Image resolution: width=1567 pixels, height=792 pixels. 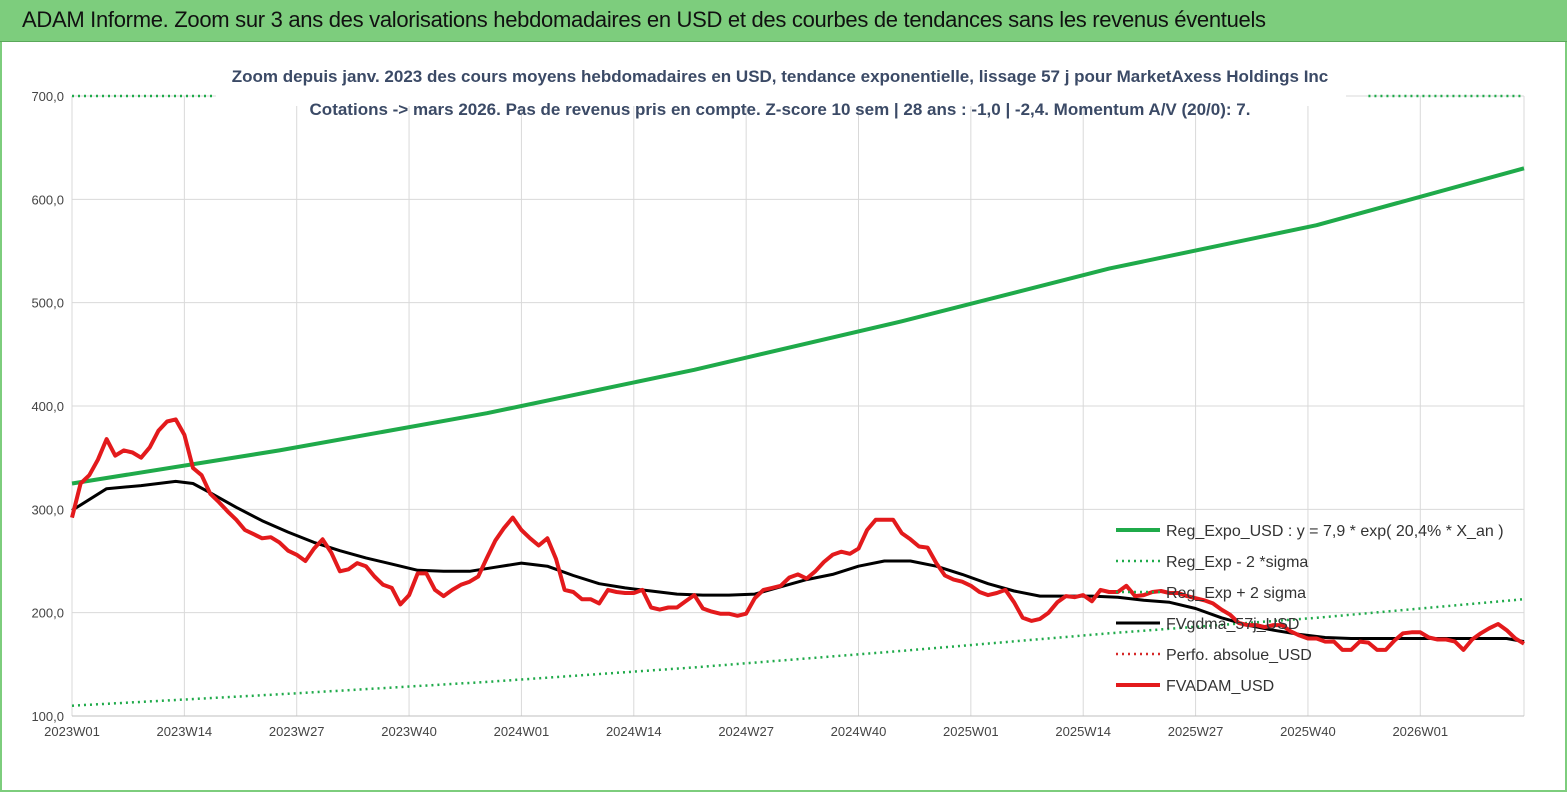 I want to click on x-tick-label: 2023W40, so click(x=409, y=731).